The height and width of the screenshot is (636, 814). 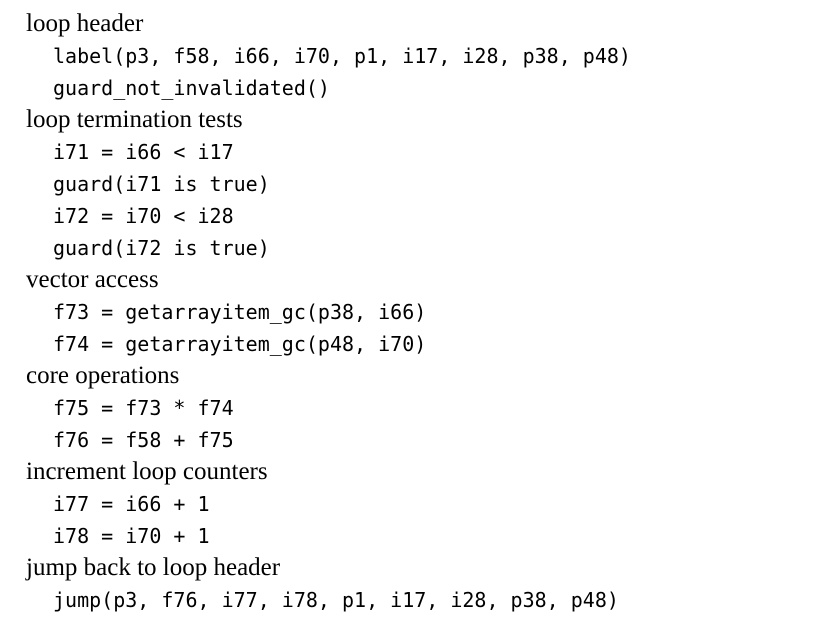 I want to click on code-line: guard(i72 is true), so click(x=161, y=248).